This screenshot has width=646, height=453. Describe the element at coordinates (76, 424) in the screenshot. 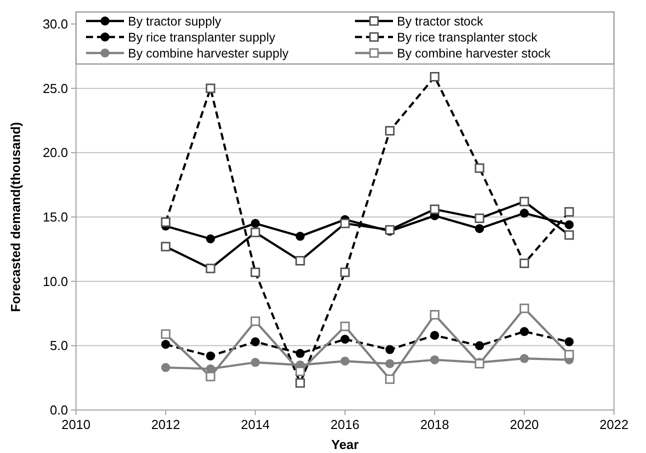

I see `x-tick-label: 2010` at that location.